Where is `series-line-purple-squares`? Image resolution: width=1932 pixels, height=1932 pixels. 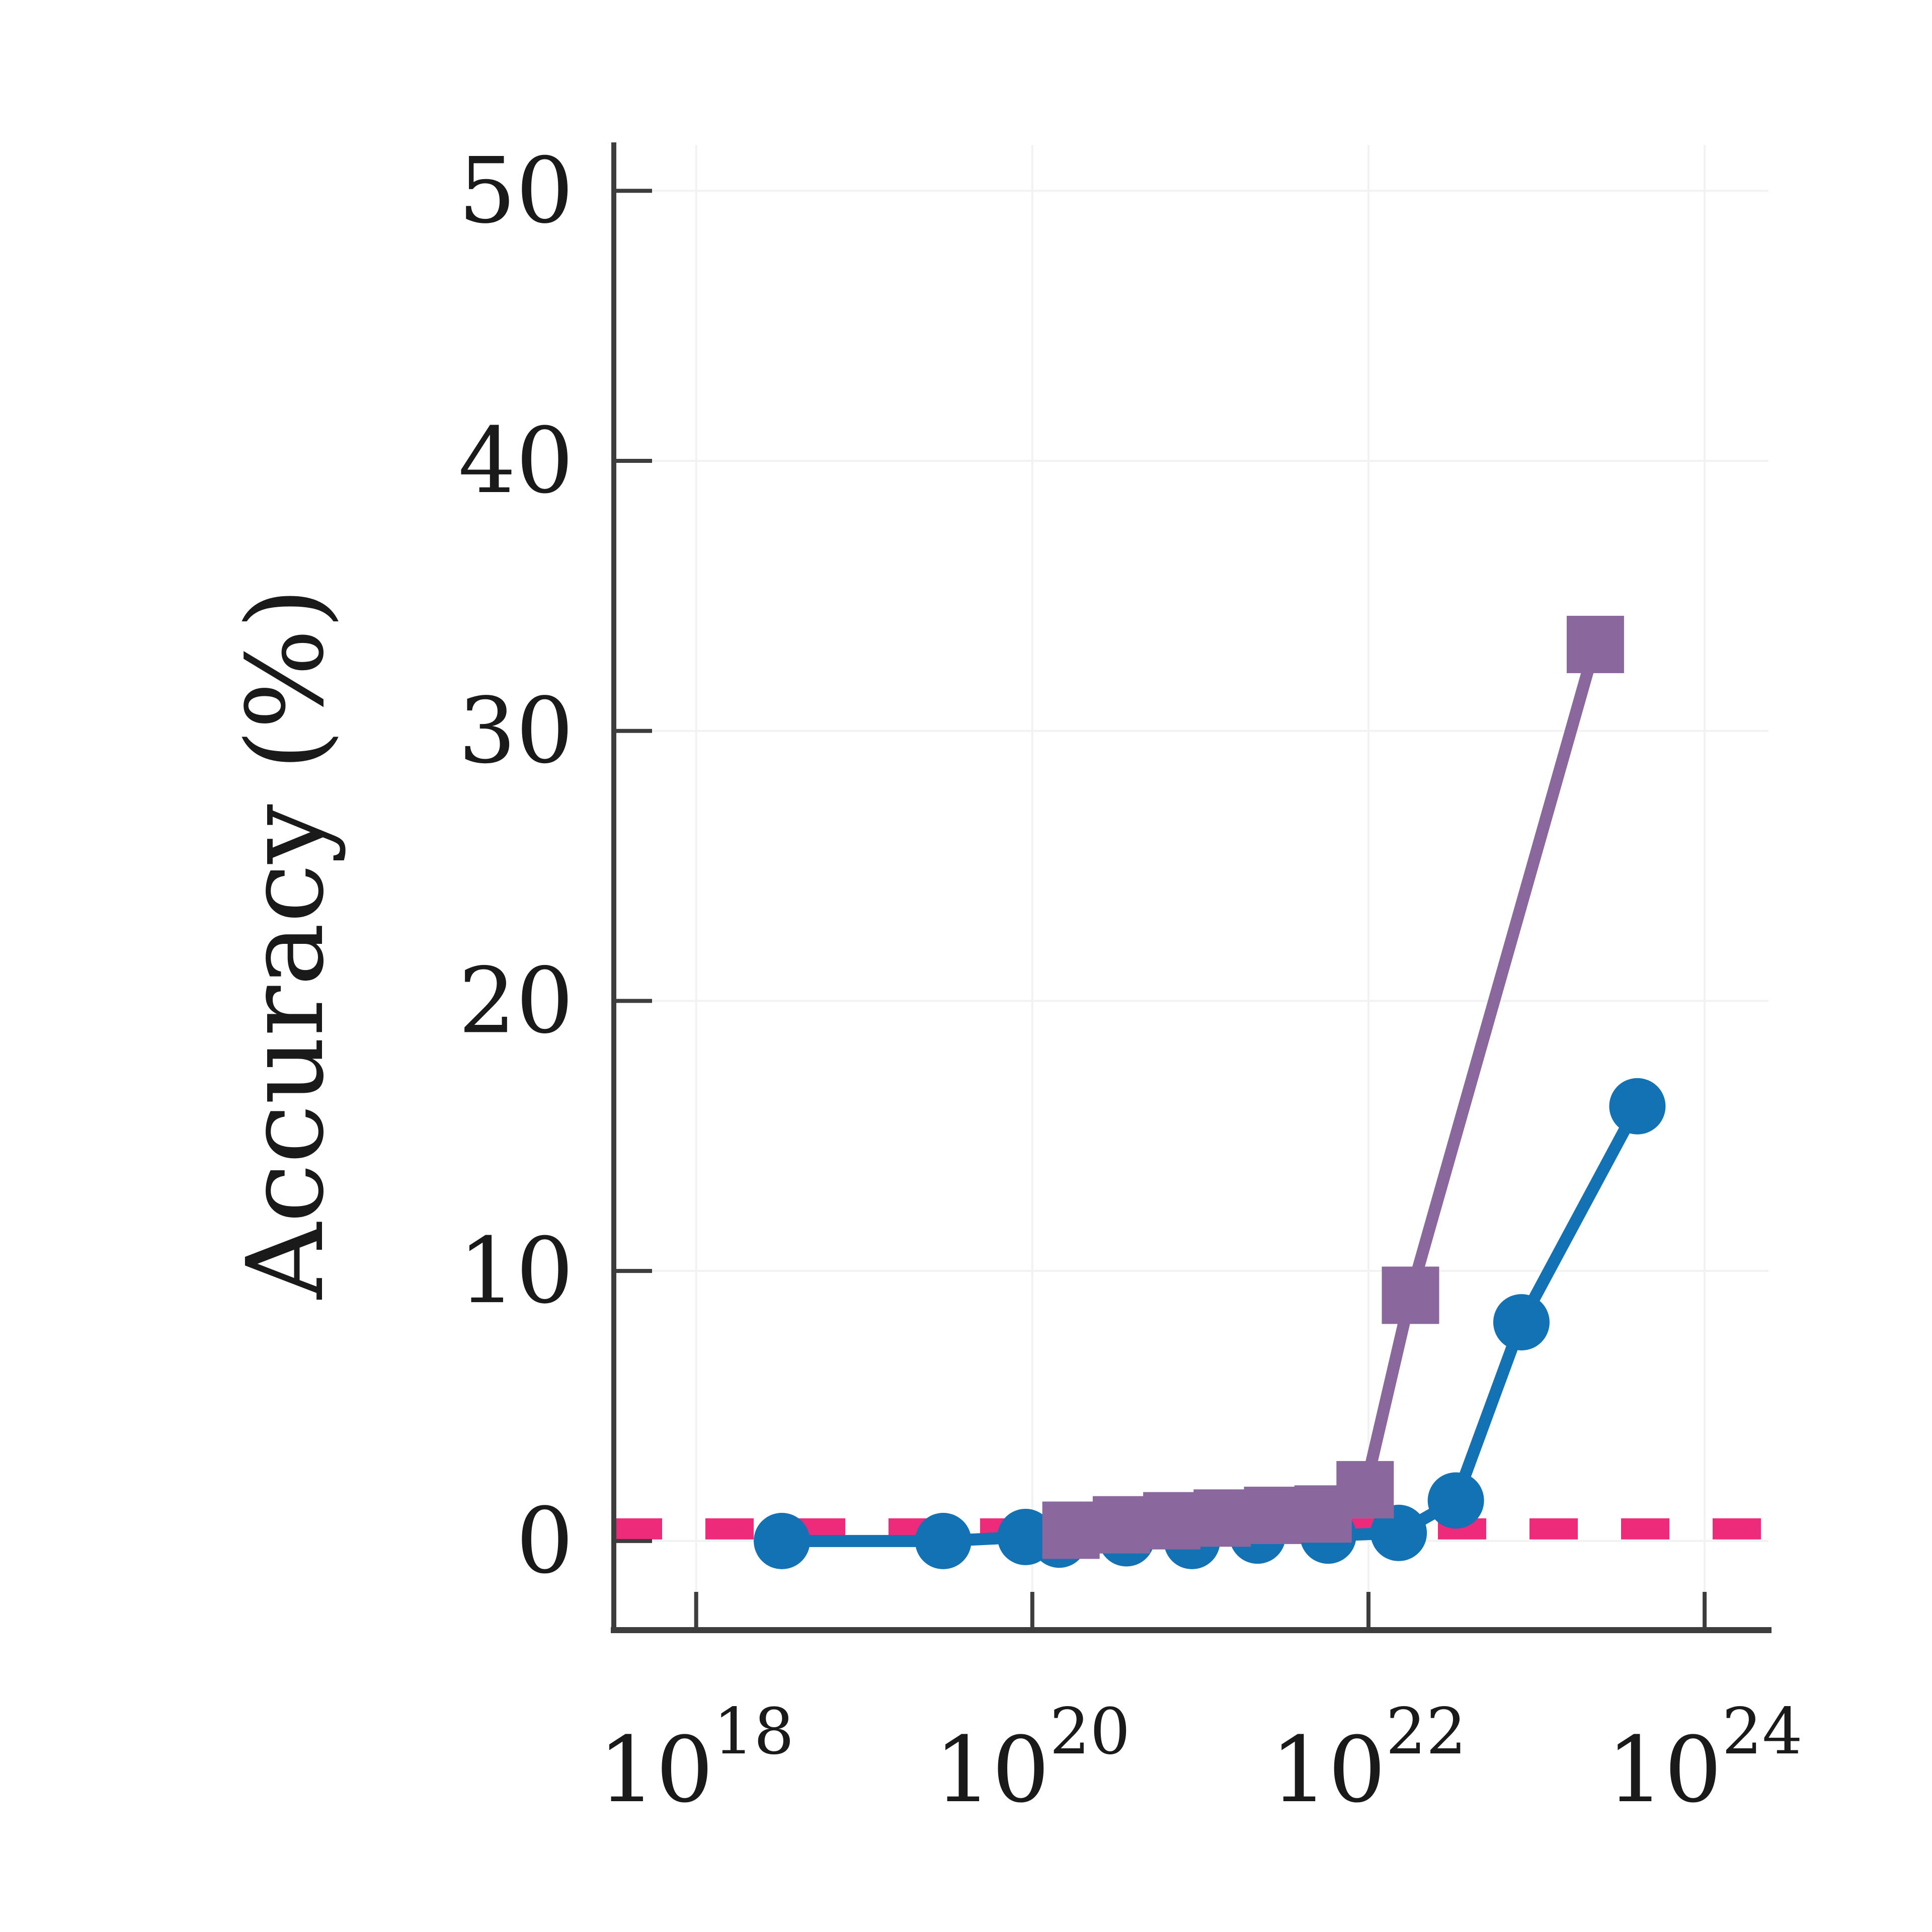 series-line-purple-squares is located at coordinates (1333, 1088).